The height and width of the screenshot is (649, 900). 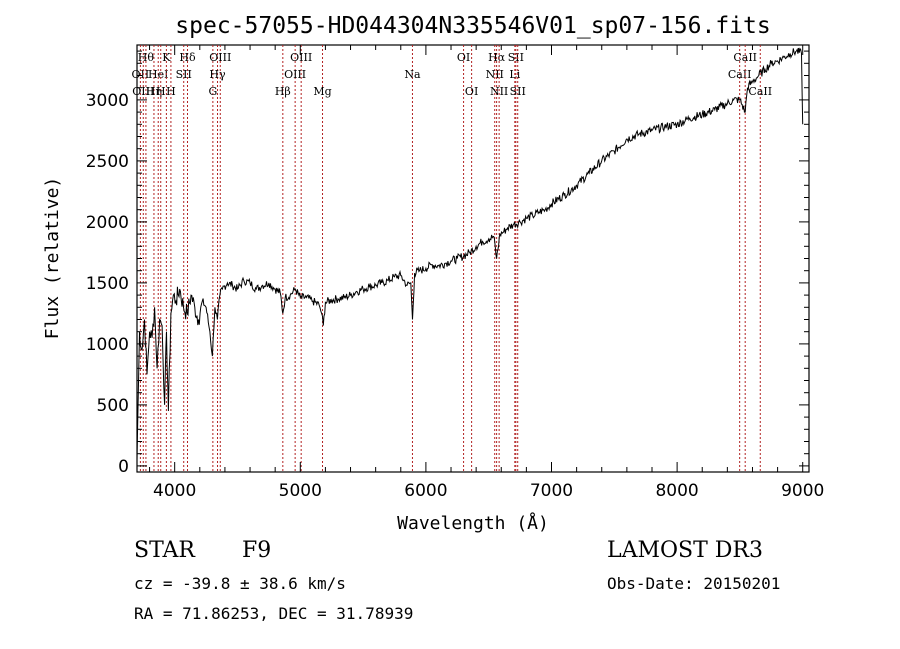 What do you see at coordinates (685, 550) in the screenshot?
I see `survey-name: LAMOST DR3` at bounding box center [685, 550].